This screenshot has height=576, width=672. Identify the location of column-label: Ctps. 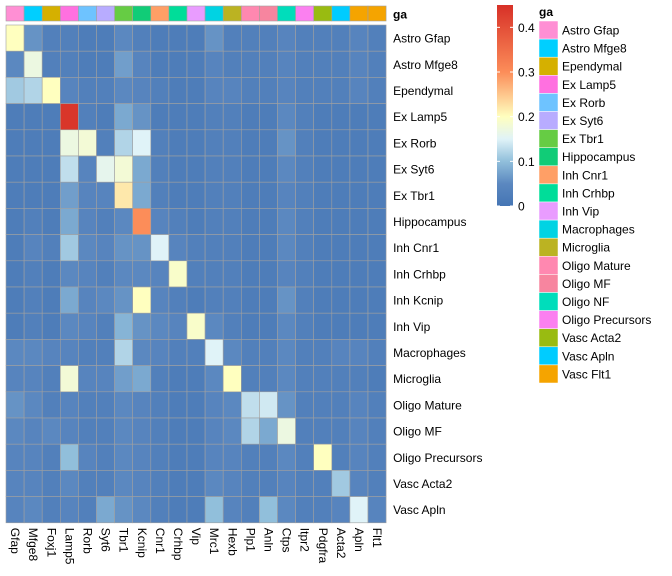
(287, 540).